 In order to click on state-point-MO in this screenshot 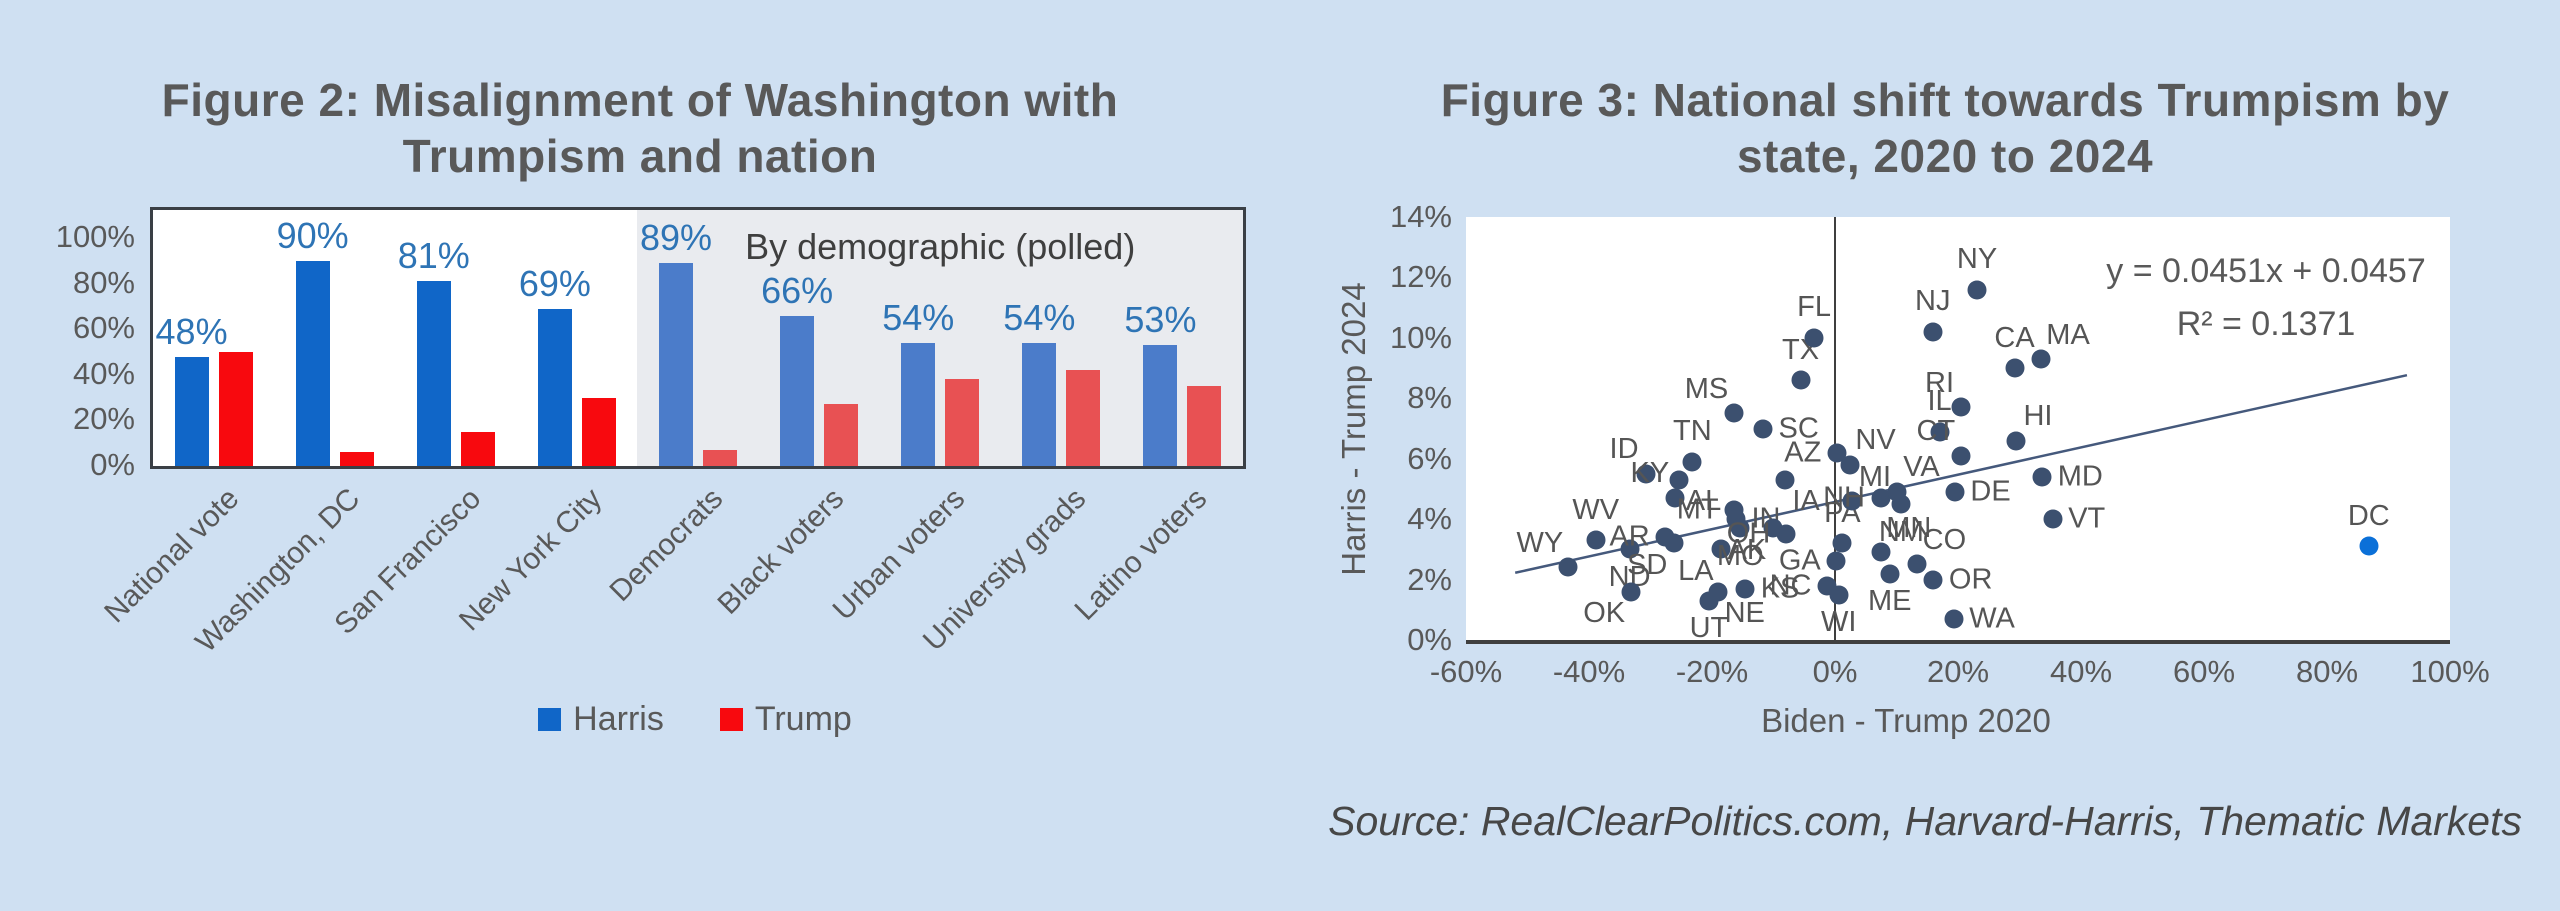, I will do `click(1740, 528)`.